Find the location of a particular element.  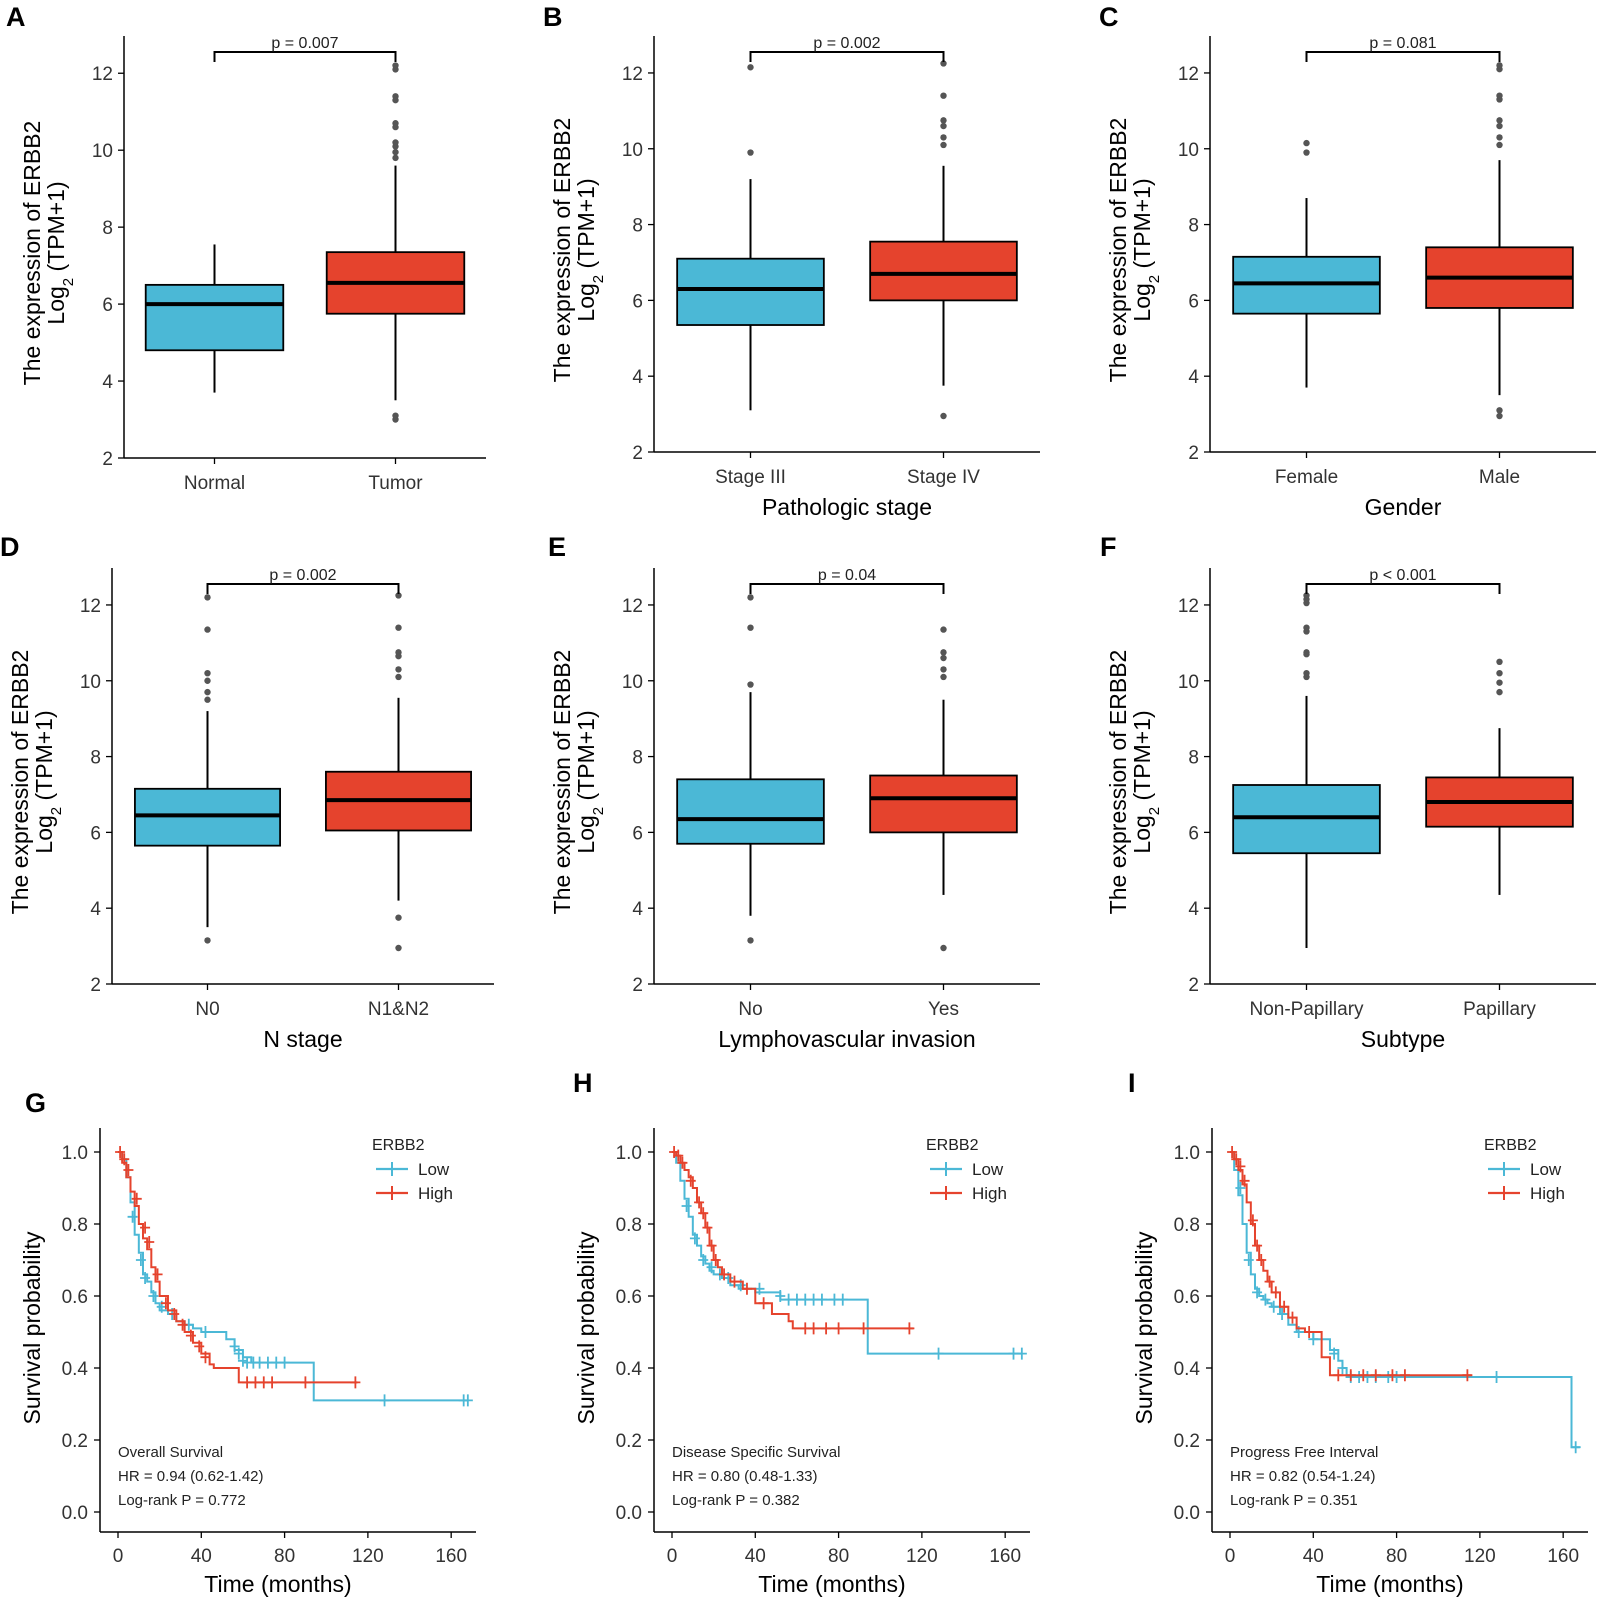

panel-label: C is located at coordinates (1109, 17).